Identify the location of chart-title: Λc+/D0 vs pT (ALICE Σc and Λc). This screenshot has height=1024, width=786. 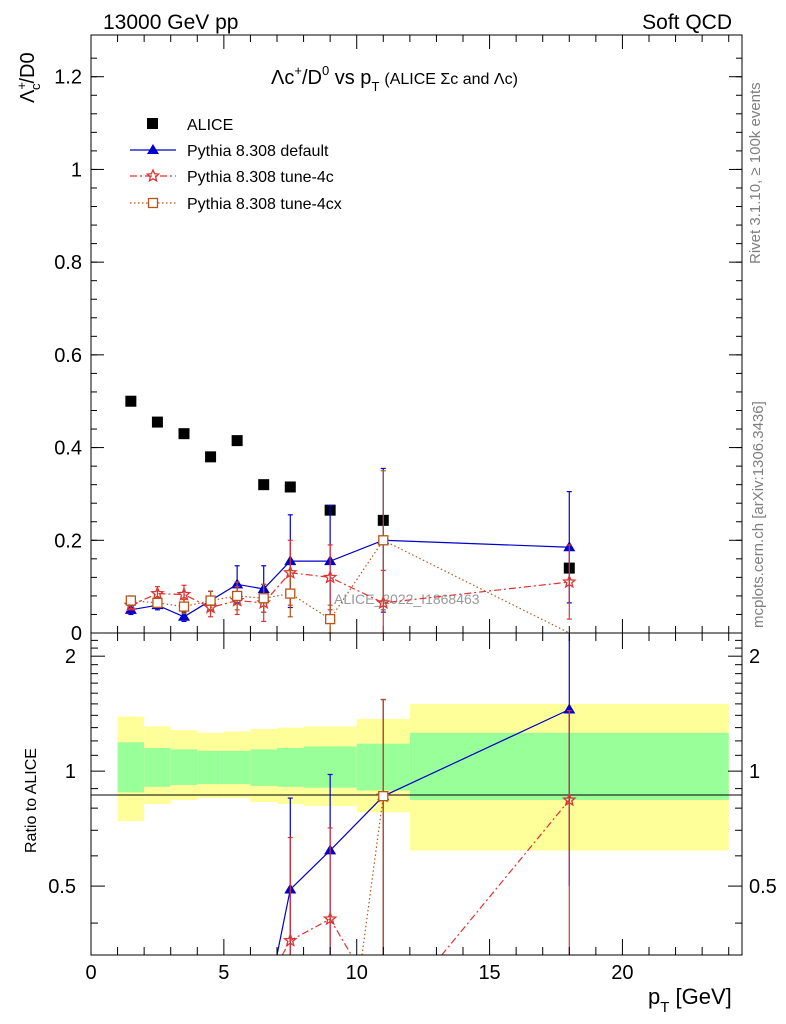
(394, 78).